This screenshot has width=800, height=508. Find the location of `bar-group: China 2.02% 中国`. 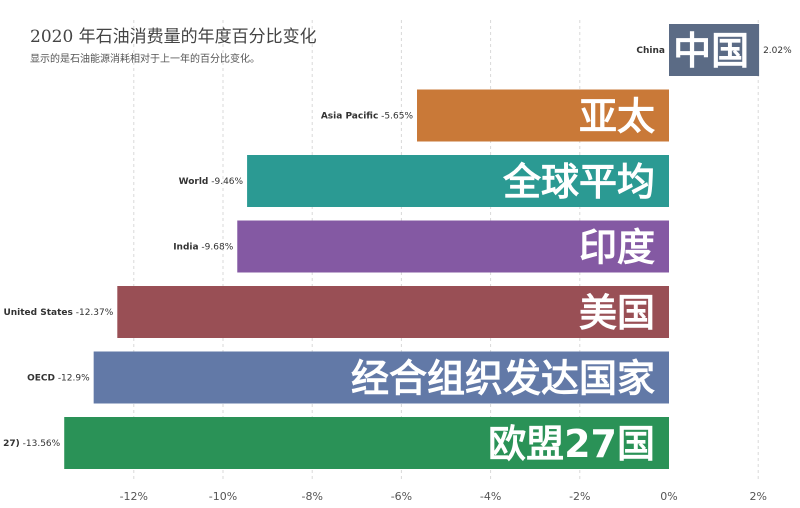

bar-group: China 2.02% 中国 is located at coordinates (714, 50).